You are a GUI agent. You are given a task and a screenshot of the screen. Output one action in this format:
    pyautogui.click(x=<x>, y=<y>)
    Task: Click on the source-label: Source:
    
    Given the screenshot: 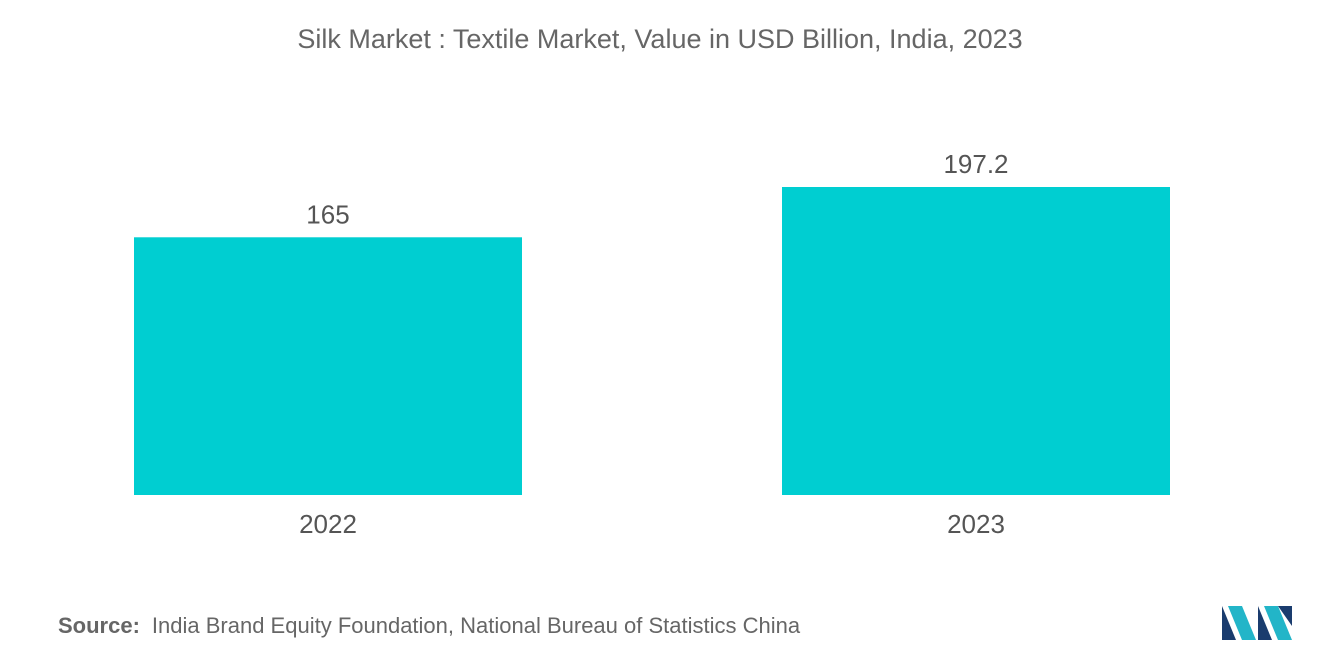 What is the action you would take?
    pyautogui.click(x=99, y=625)
    